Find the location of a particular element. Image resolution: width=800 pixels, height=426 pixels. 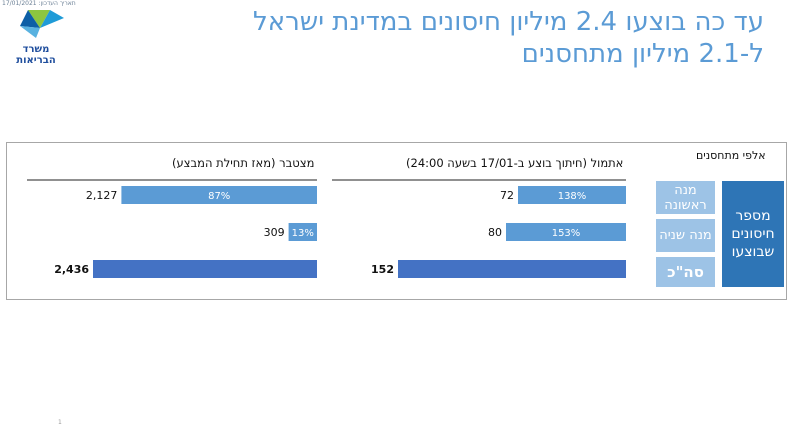

daily-percent-label-0: 138% is located at coordinates (572, 196).